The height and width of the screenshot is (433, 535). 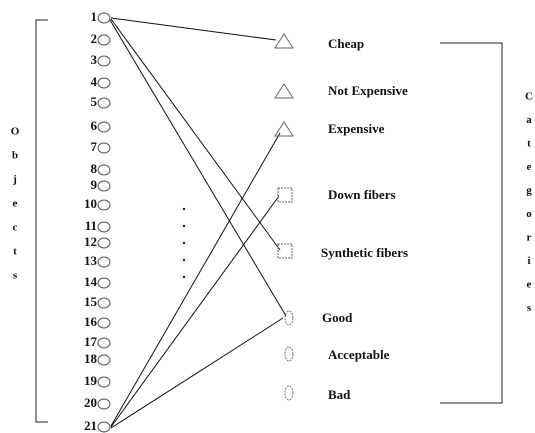 I want to click on object-label: 15, so click(x=91, y=301).